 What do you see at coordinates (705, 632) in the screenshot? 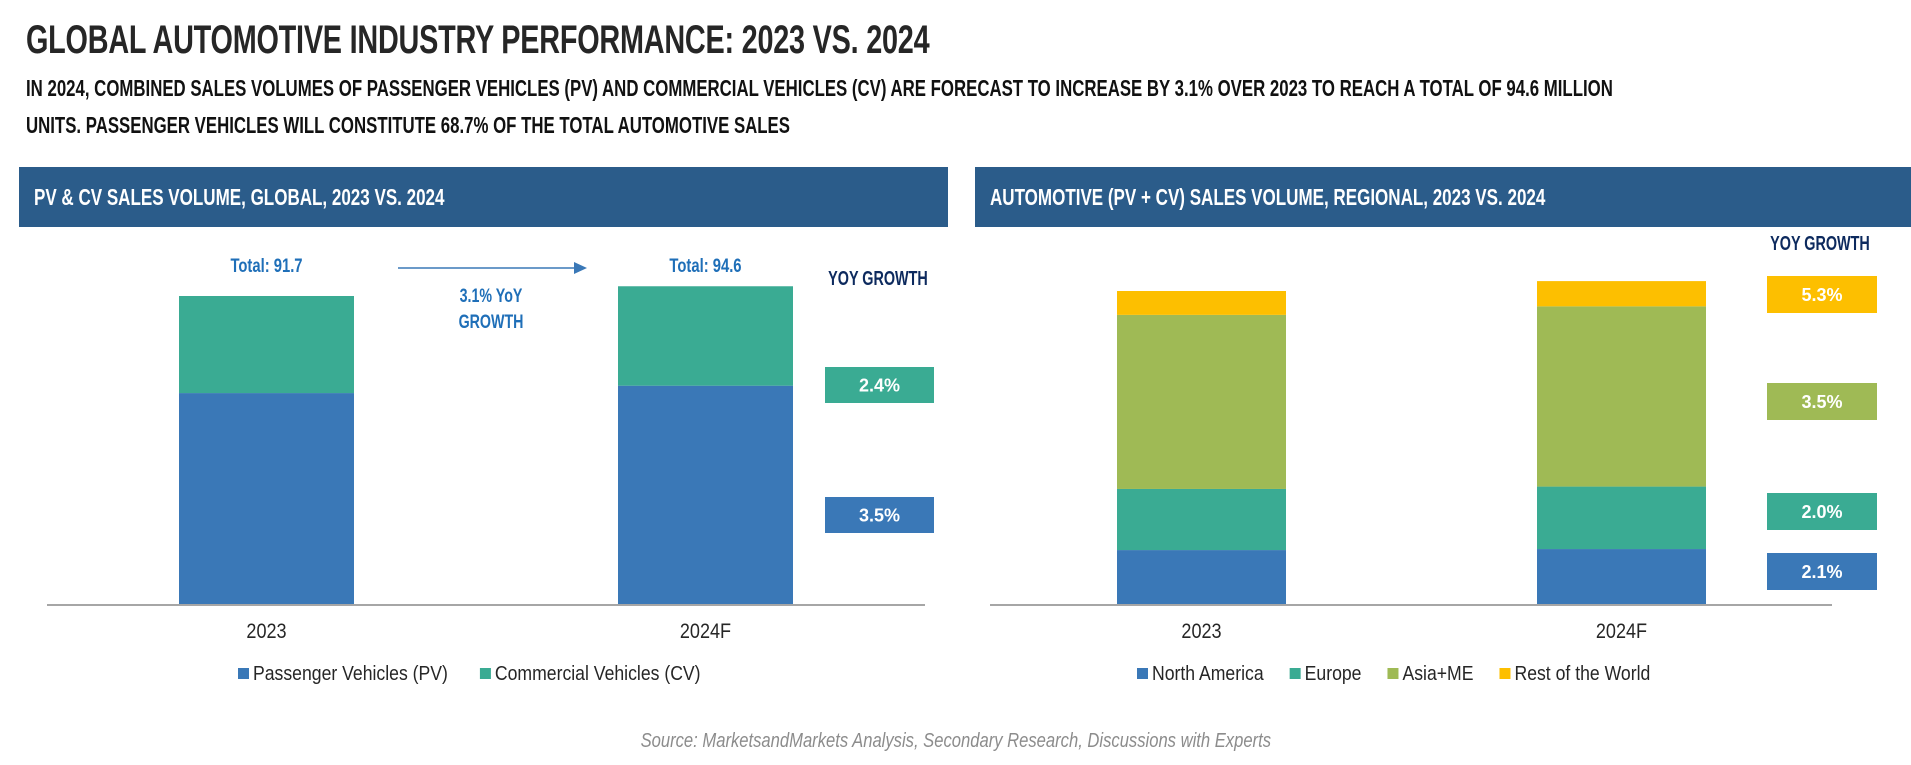
I see `global-x-tick-label: 2024F` at bounding box center [705, 632].